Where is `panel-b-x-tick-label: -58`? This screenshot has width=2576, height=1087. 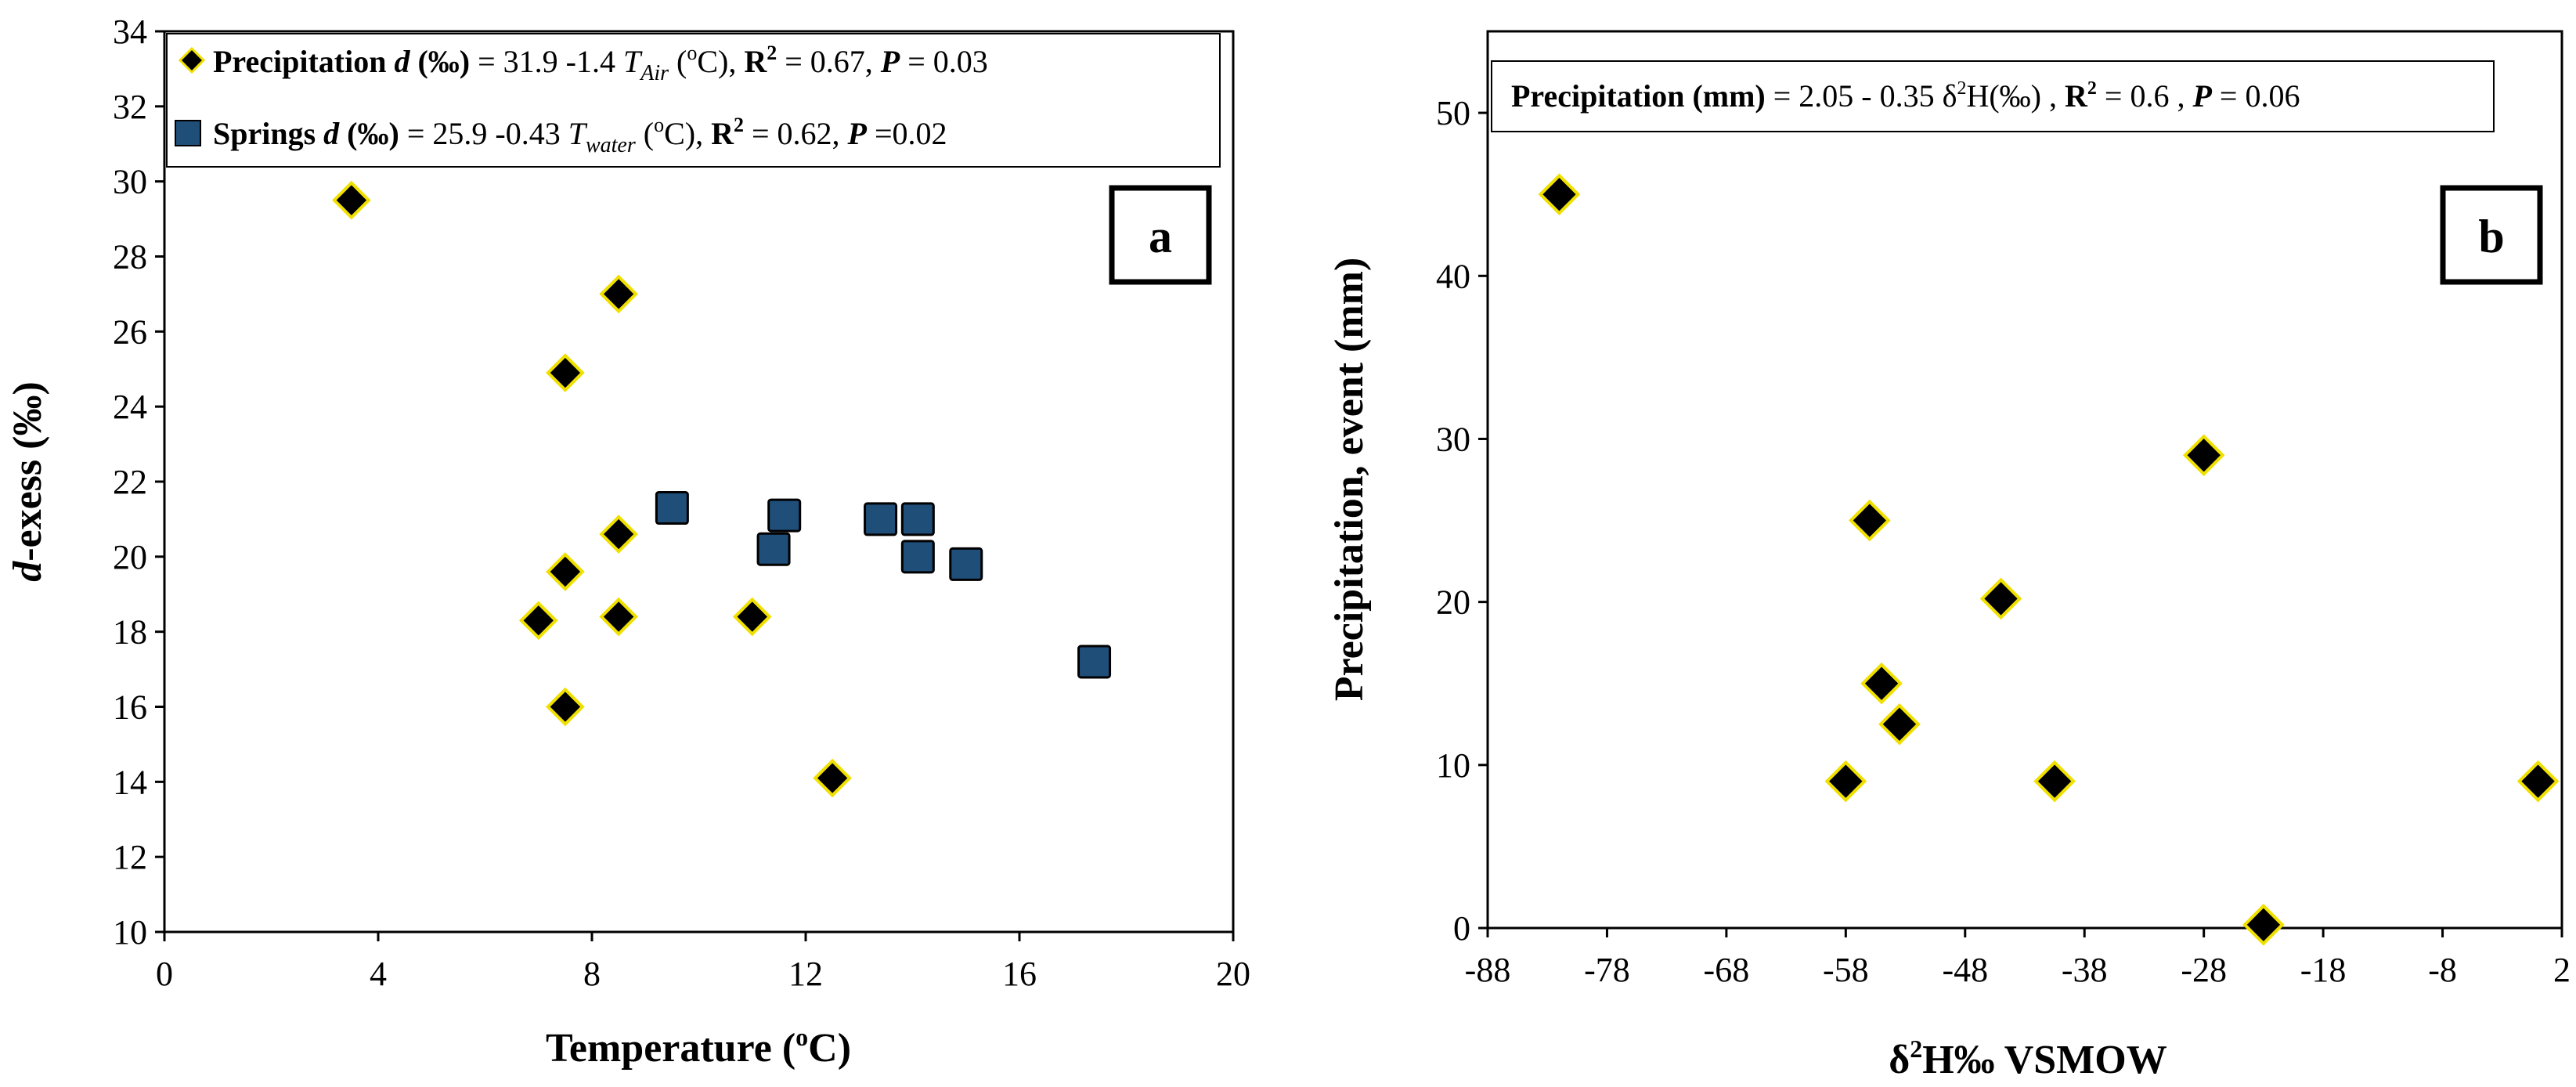 panel-b-x-tick-label: -58 is located at coordinates (1846, 970).